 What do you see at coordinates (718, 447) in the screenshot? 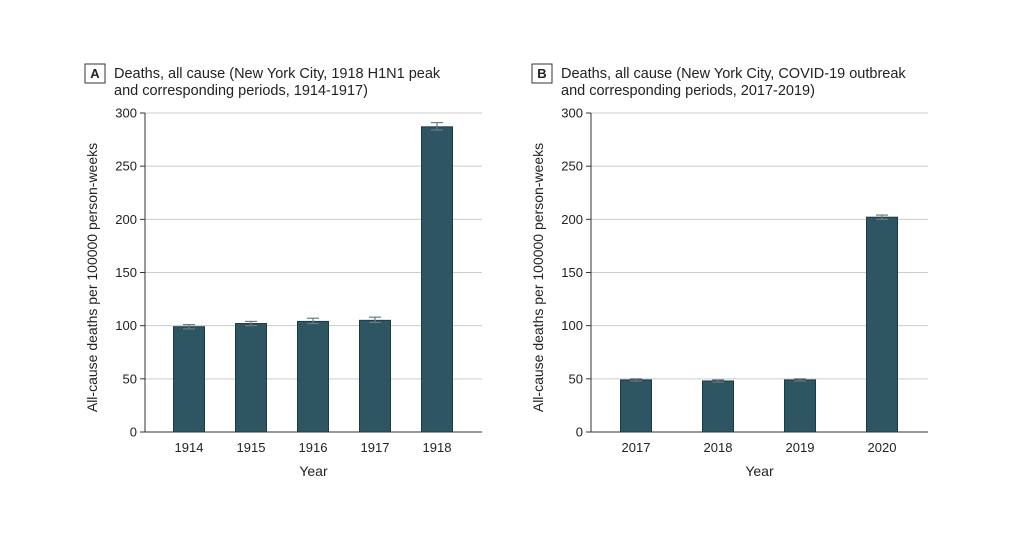
I see `panel-b-xtick-label-2018: 2018` at bounding box center [718, 447].